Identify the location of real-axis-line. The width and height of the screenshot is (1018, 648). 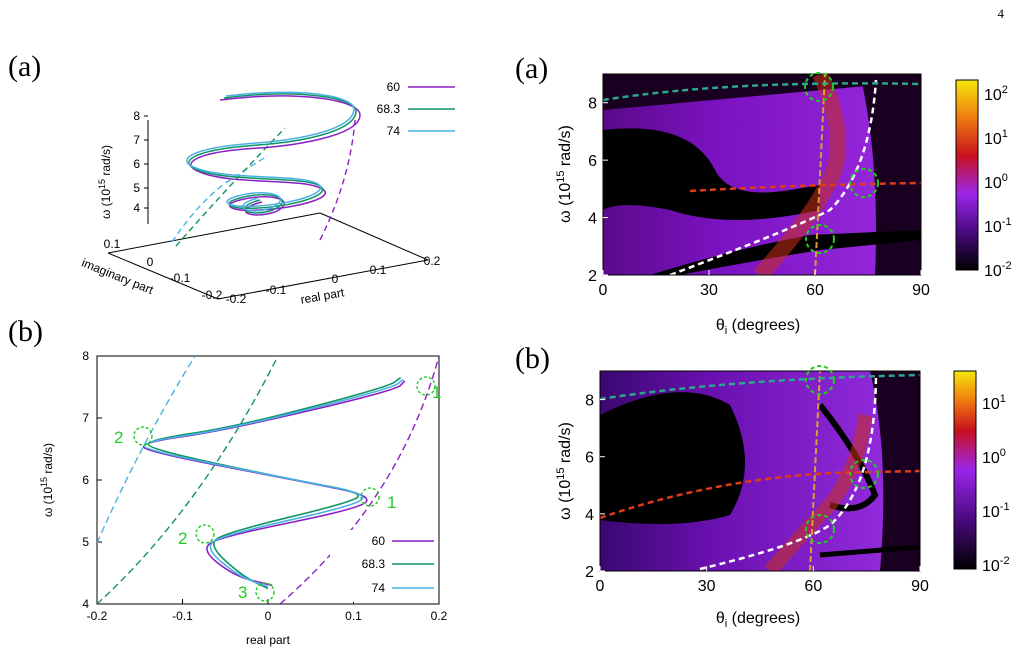
(323, 279).